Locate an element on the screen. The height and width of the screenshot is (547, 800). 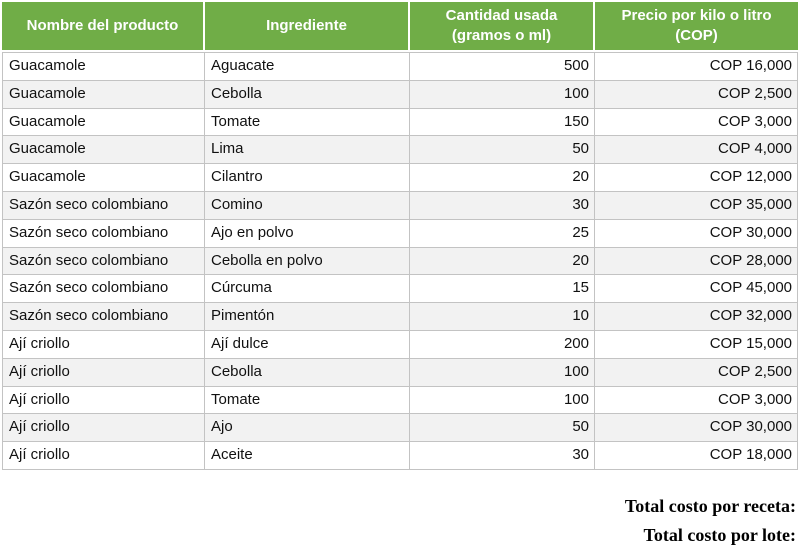
cell-cantidad: 10 is located at coordinates (502, 316).